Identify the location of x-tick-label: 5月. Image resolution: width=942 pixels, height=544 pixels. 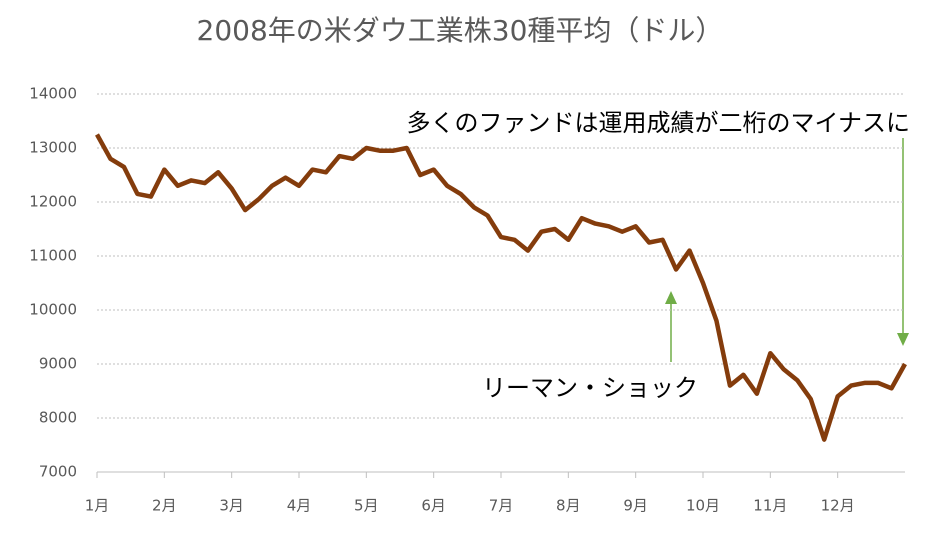
(366, 506).